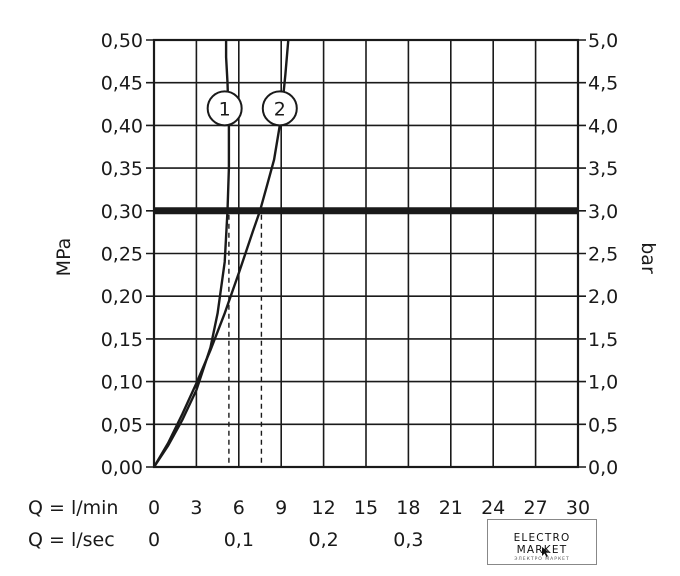 This screenshot has width=680, height=576. I want to click on y-tick-label-left: 0,20, so click(122, 297).